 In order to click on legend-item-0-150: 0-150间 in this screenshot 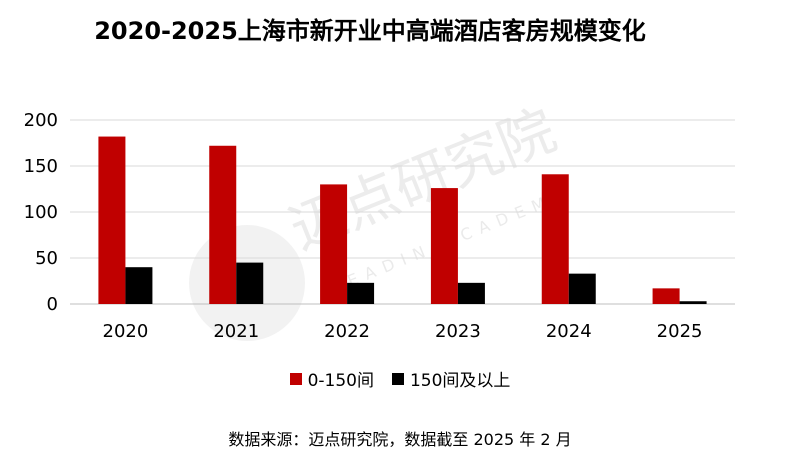, I will do `click(331, 378)`.